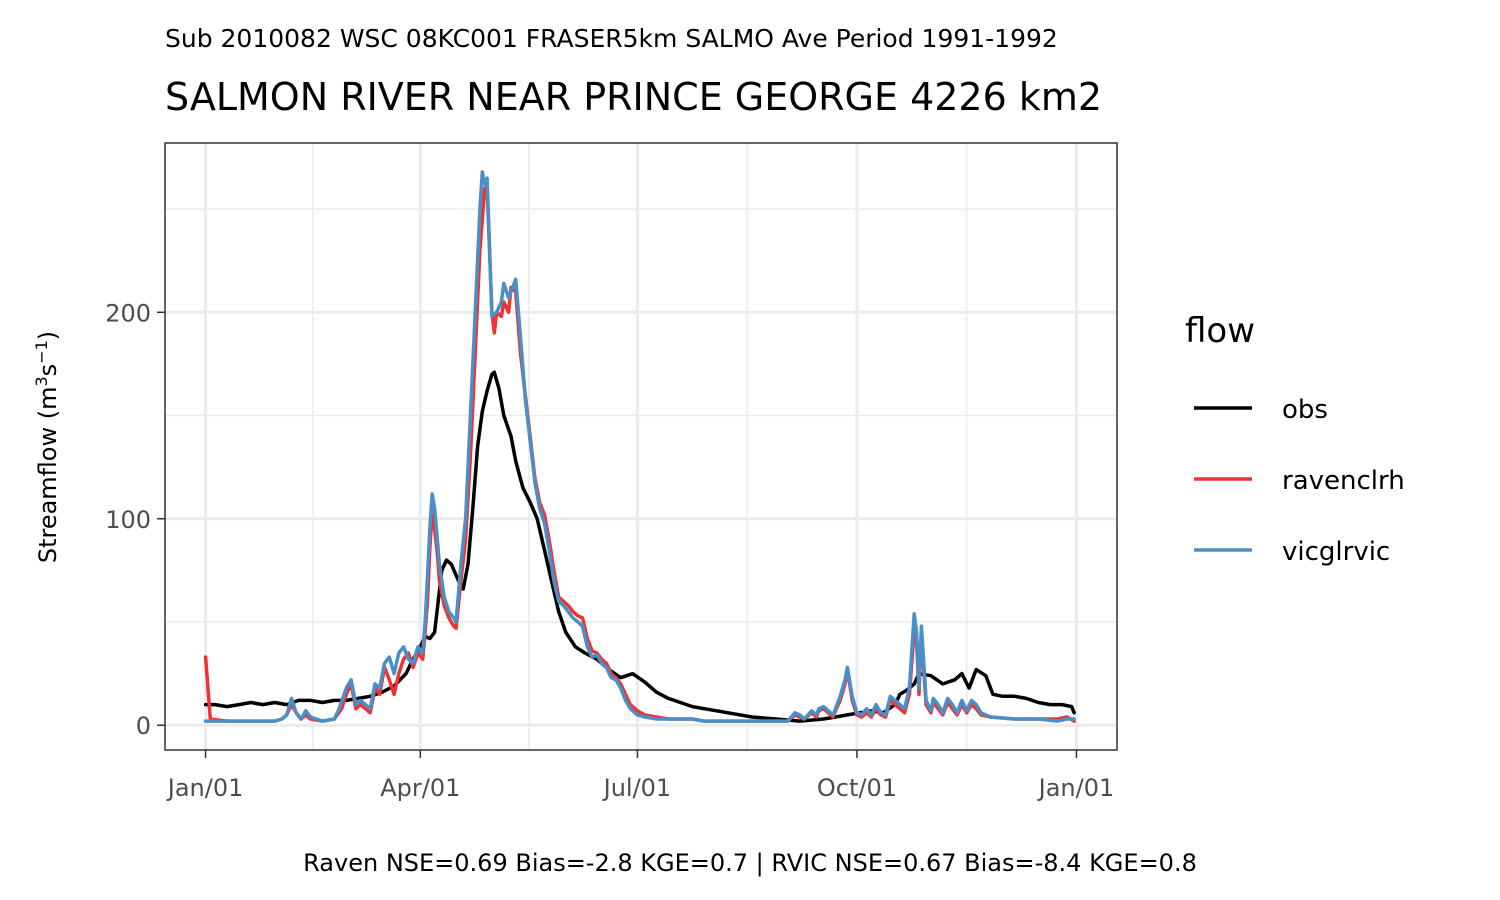 The width and height of the screenshot is (1500, 900). What do you see at coordinates (47, 447) in the screenshot?
I see `y-axis-label: Streamflow (m3s−1)` at bounding box center [47, 447].